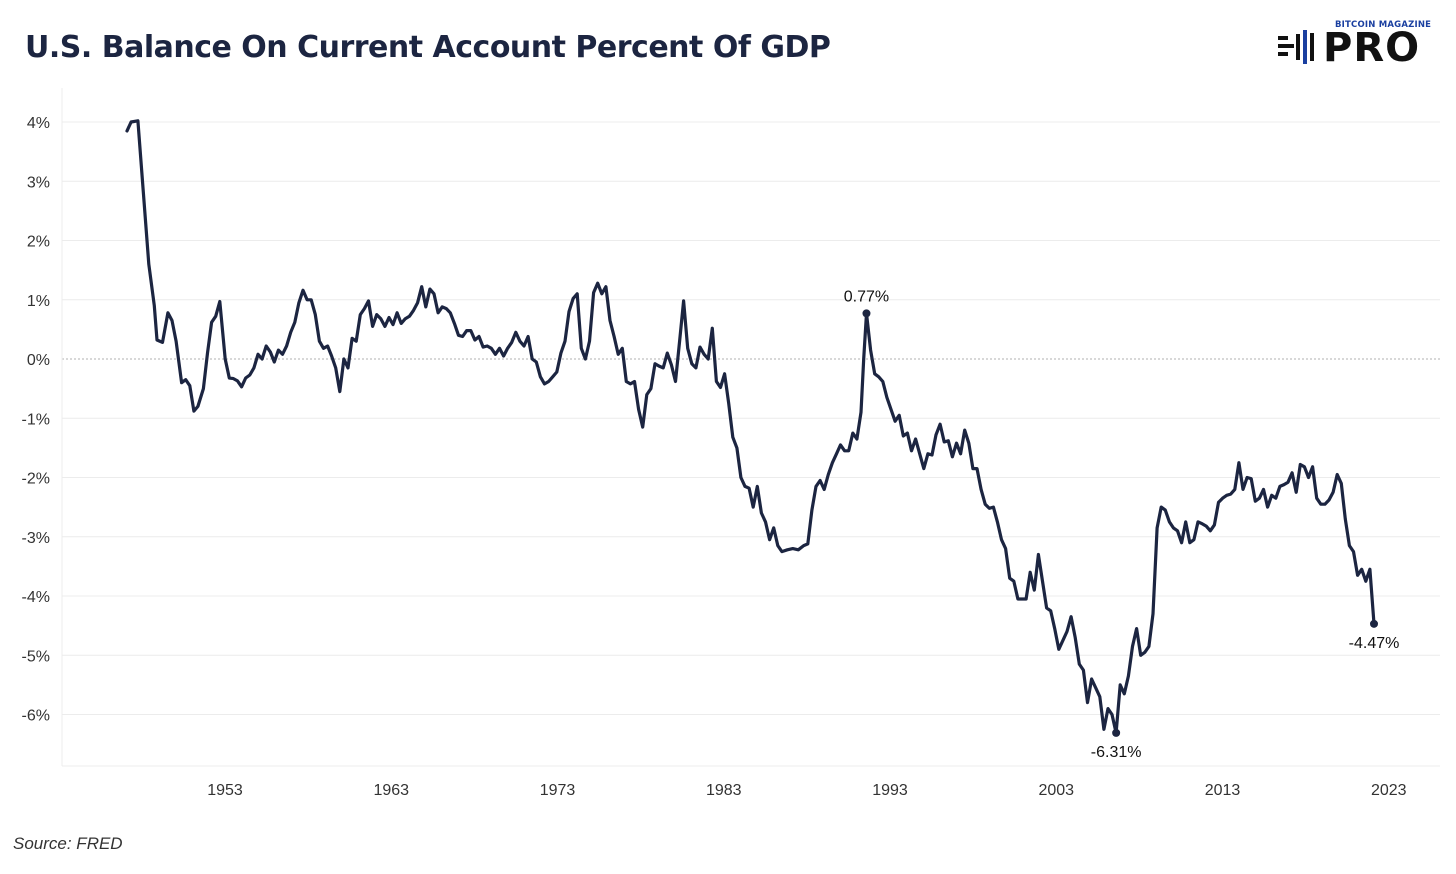  I want to click on logo-main-text: PRO, so click(1372, 48).